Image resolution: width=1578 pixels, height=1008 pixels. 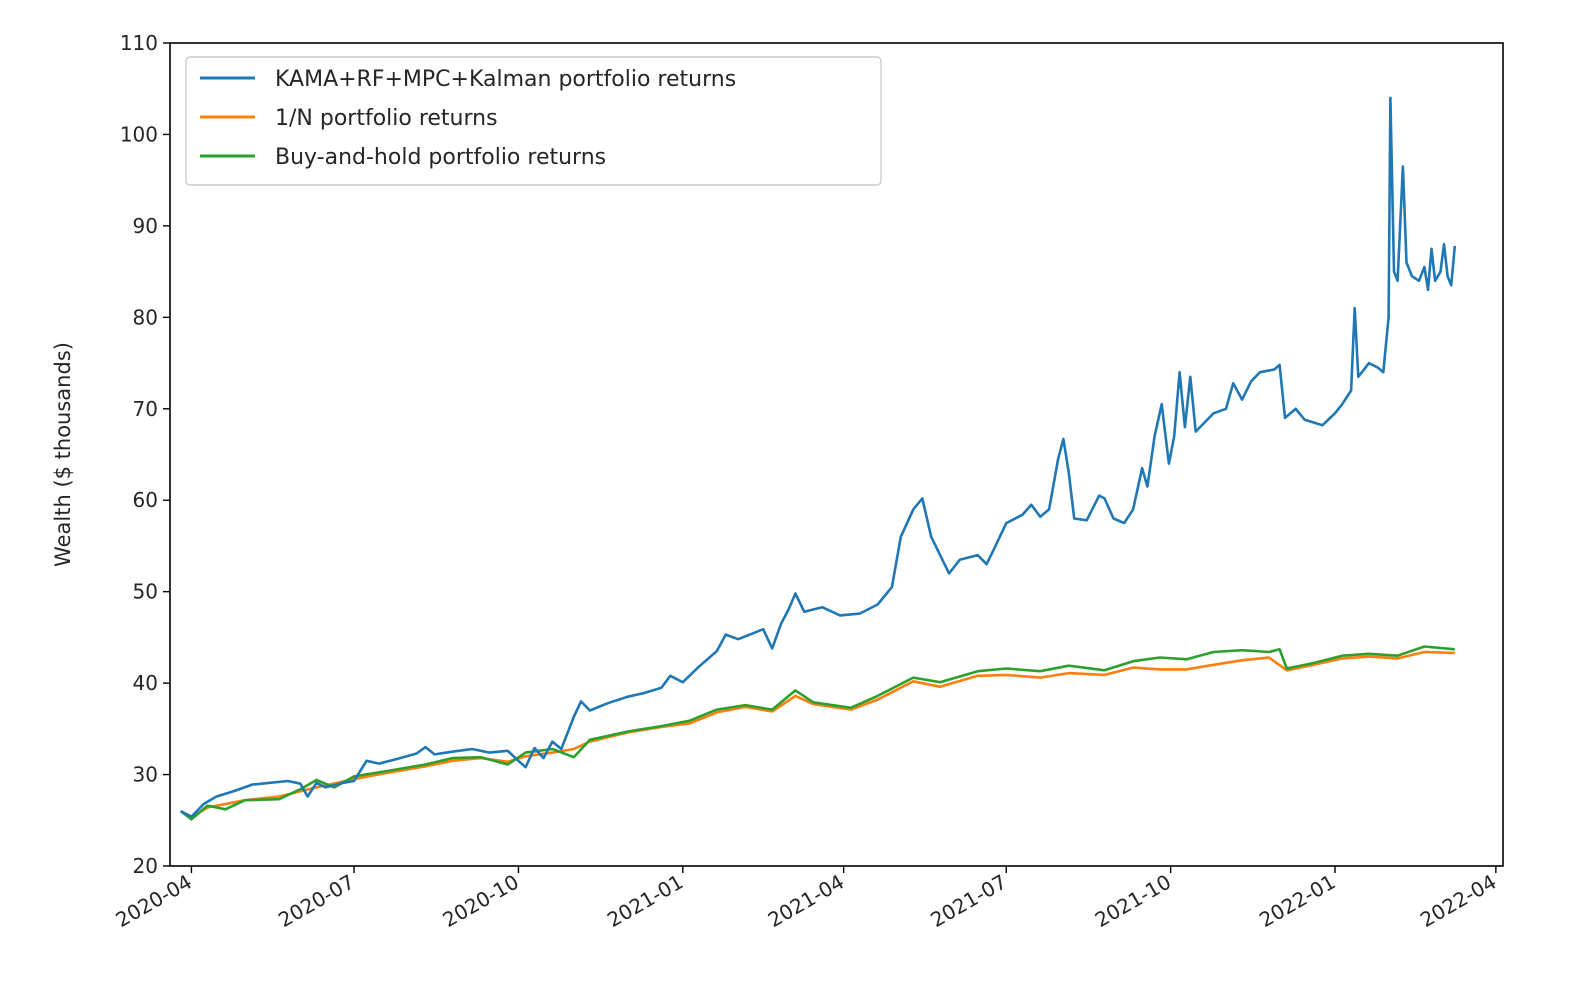 I want to click on y-tick-label: 70, so click(x=145, y=409).